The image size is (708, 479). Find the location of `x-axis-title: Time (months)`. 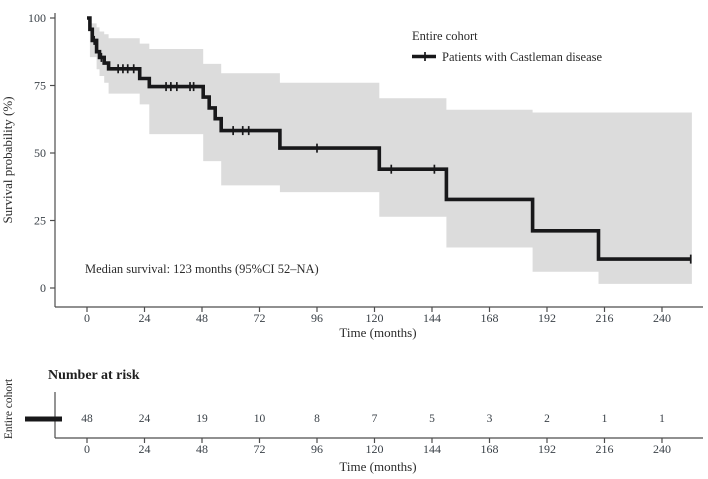

x-axis-title: Time (months) is located at coordinates (377, 332).